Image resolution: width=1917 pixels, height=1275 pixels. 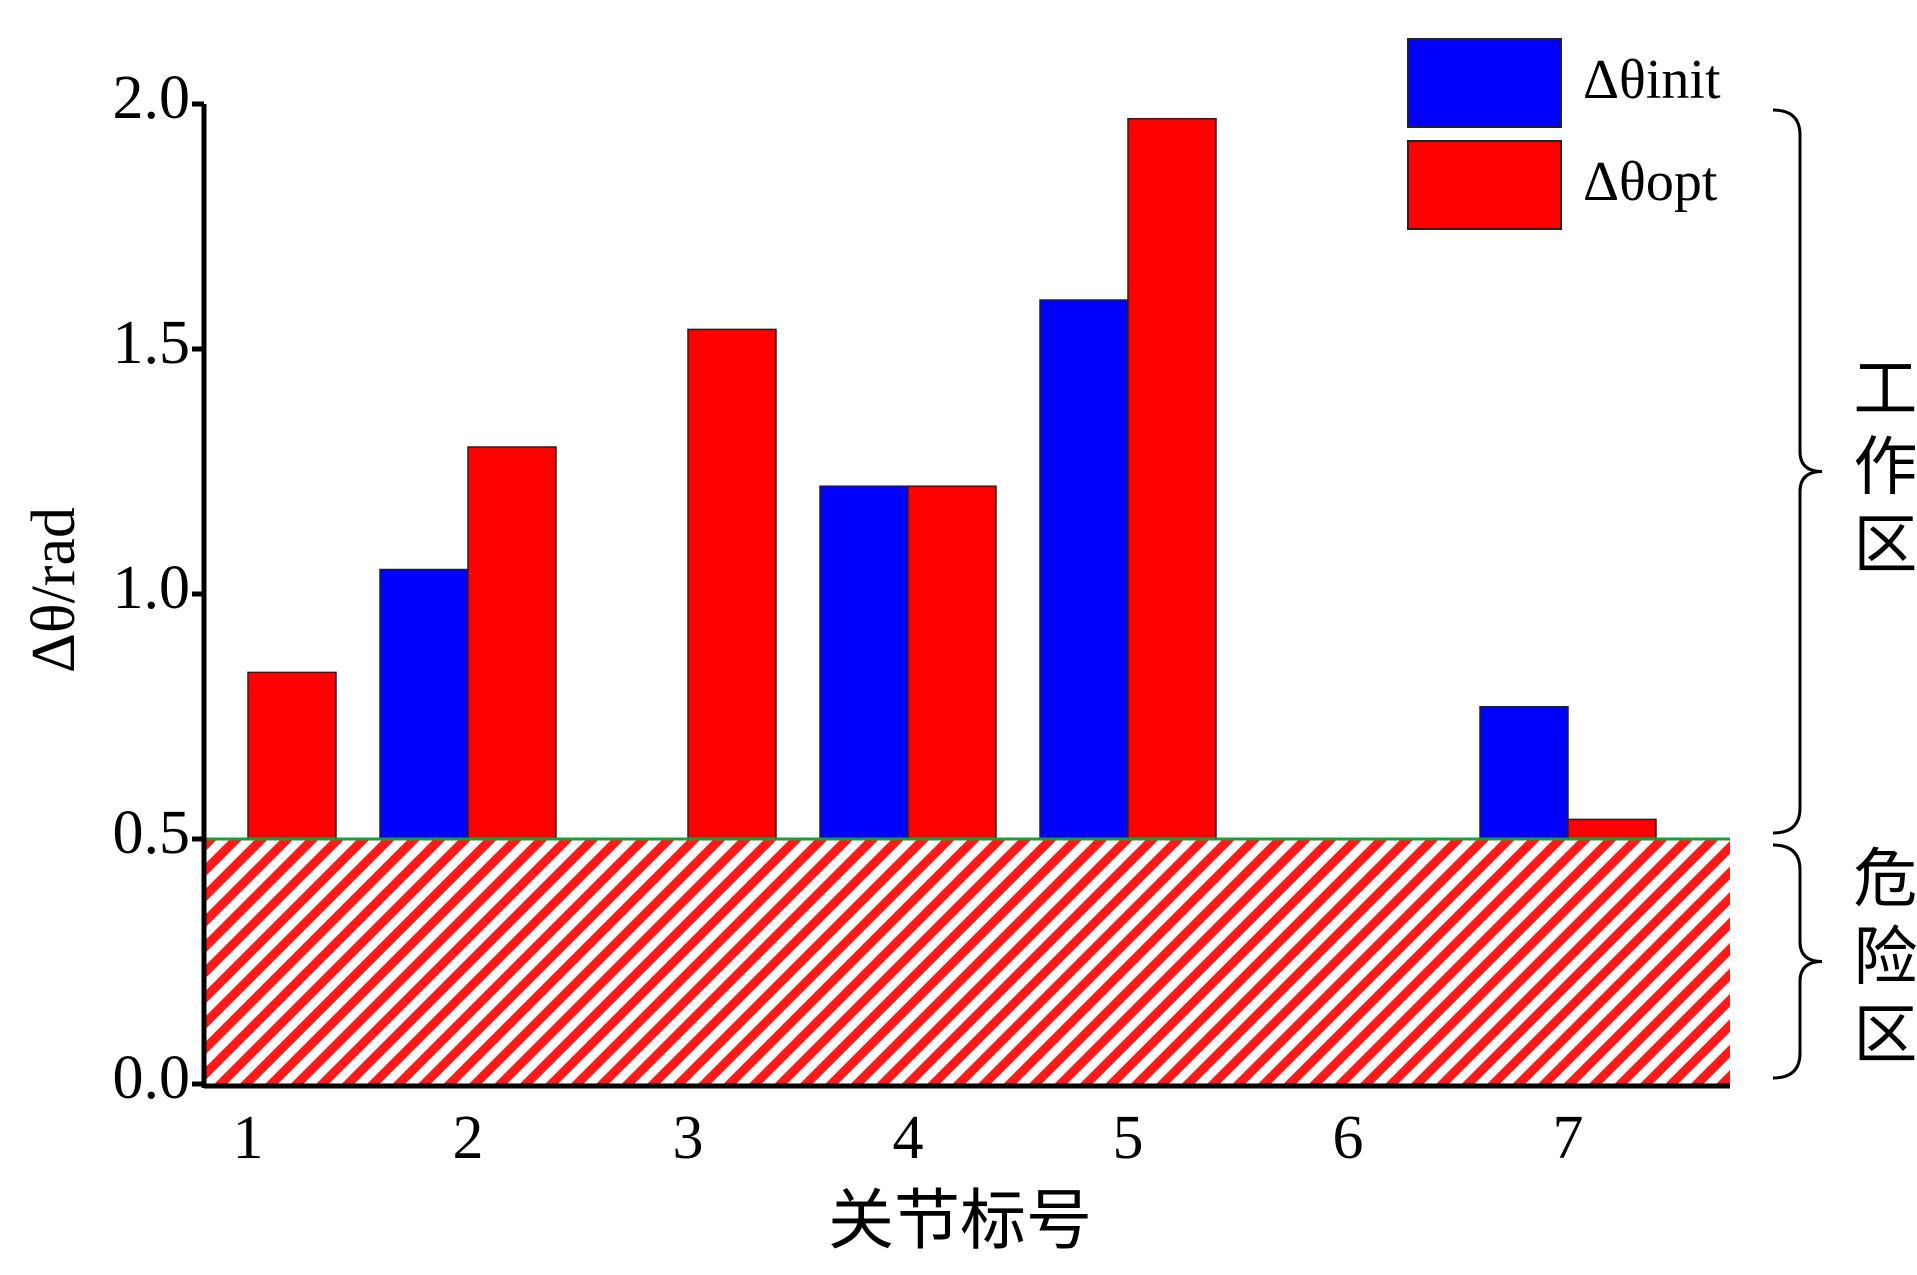 I want to click on y-tick-label: 2.0, so click(x=152, y=98).